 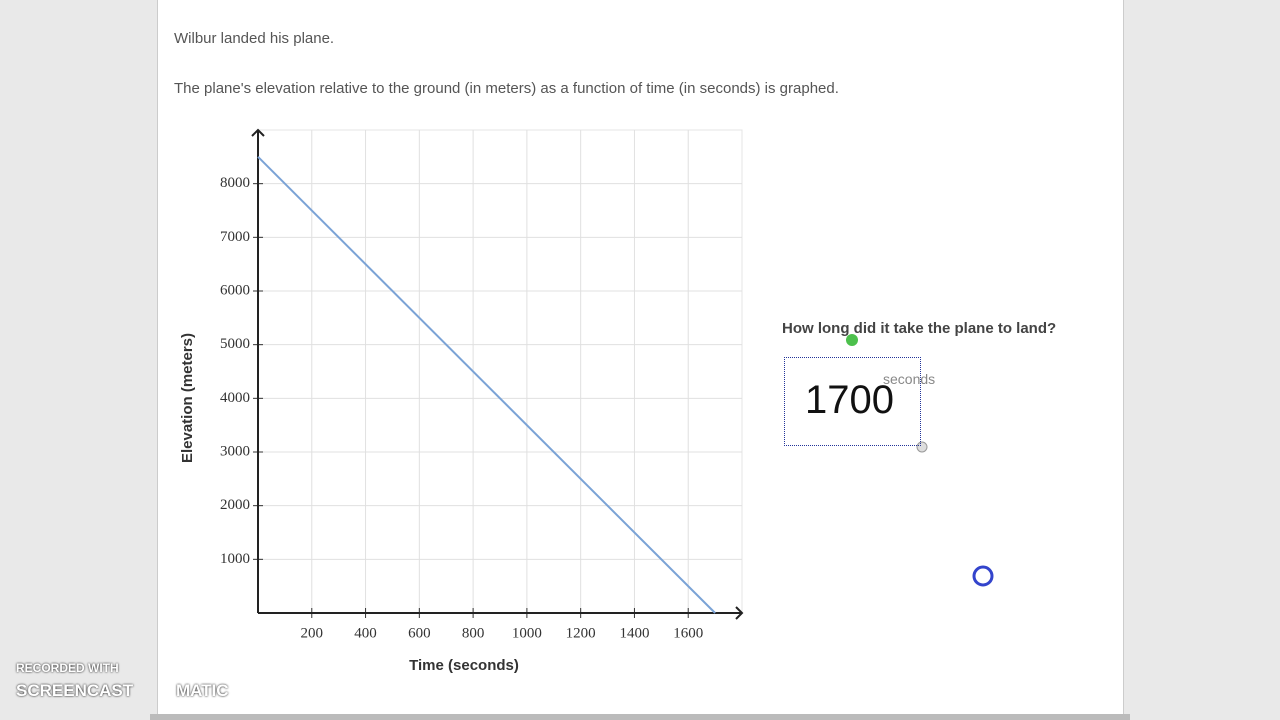 What do you see at coordinates (312, 633) in the screenshot?
I see `x-tick-label: 200` at bounding box center [312, 633].